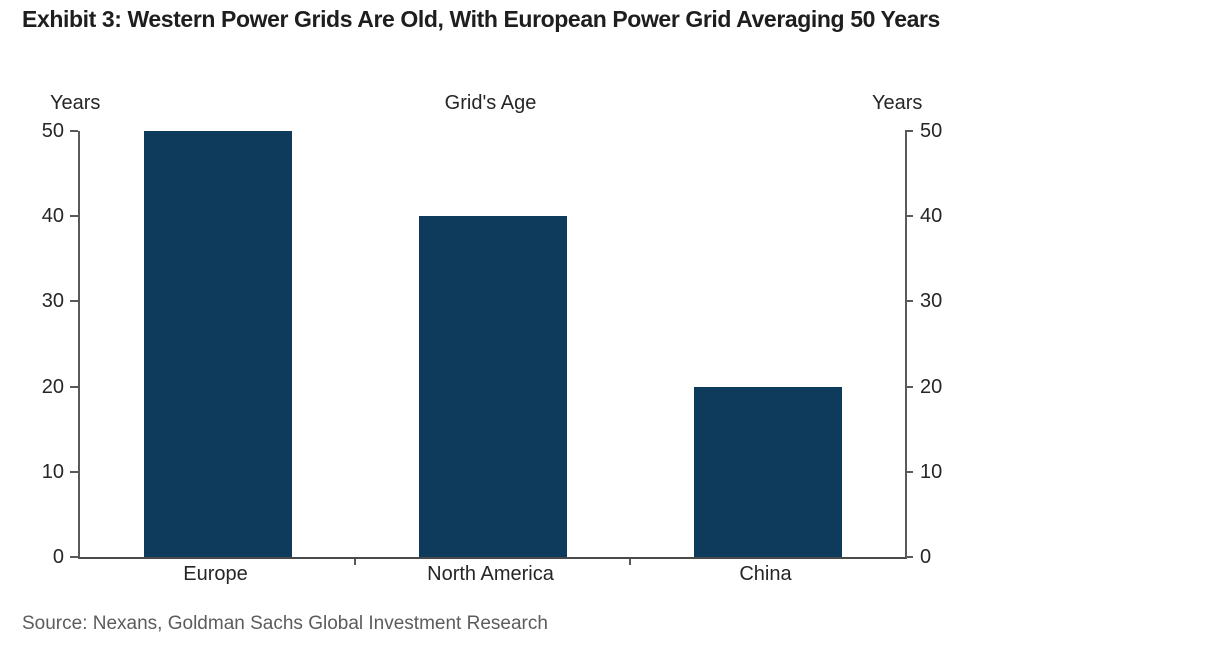 The height and width of the screenshot is (672, 1208). Describe the element at coordinates (52, 301) in the screenshot. I see `y-axis-tick-label-left: 30` at that location.